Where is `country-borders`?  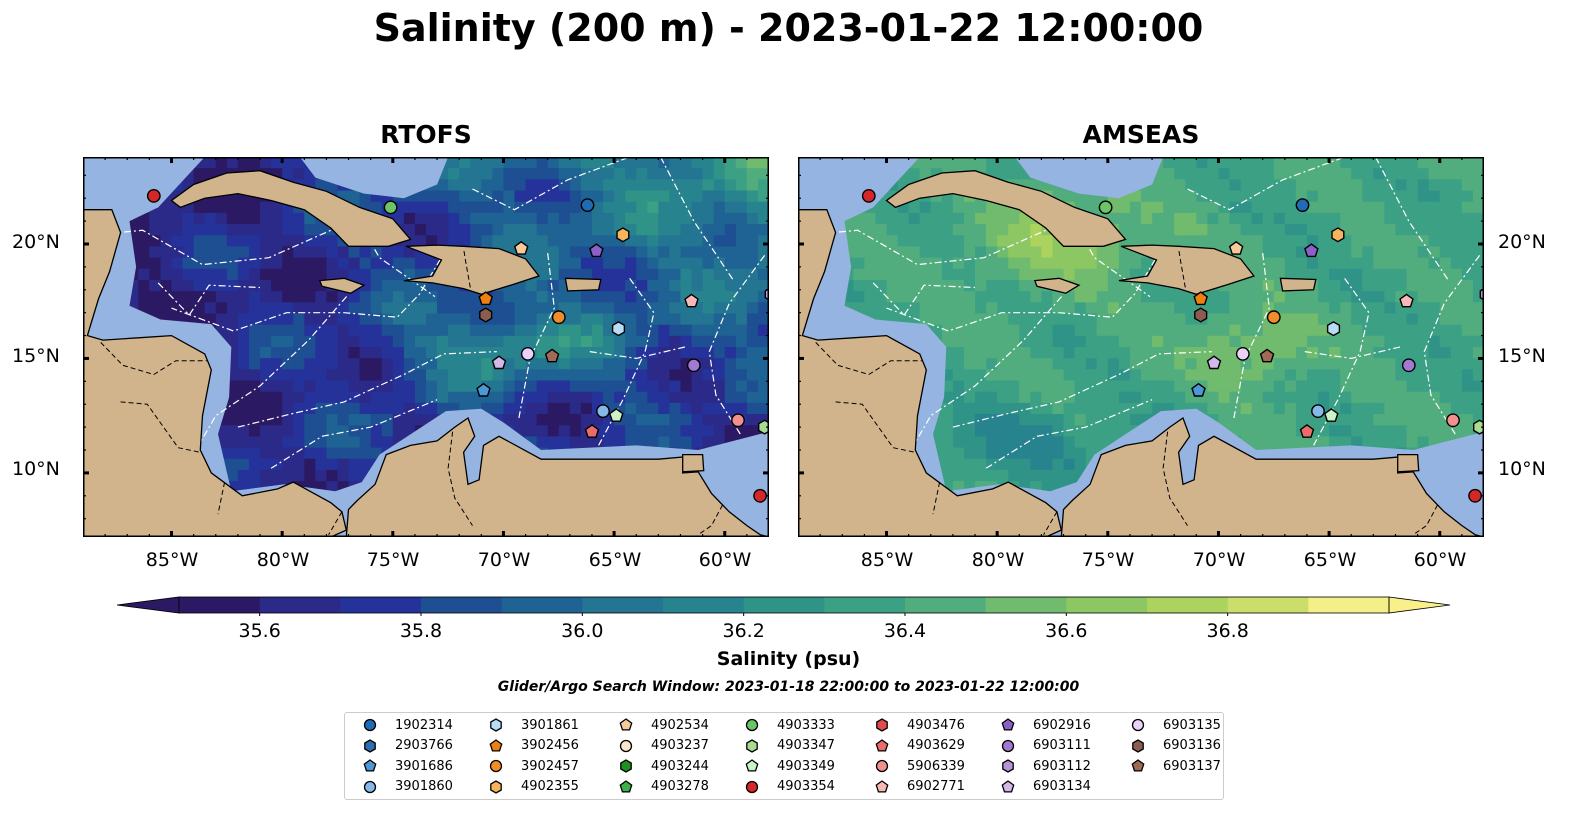
country-borders is located at coordinates (411, 392).